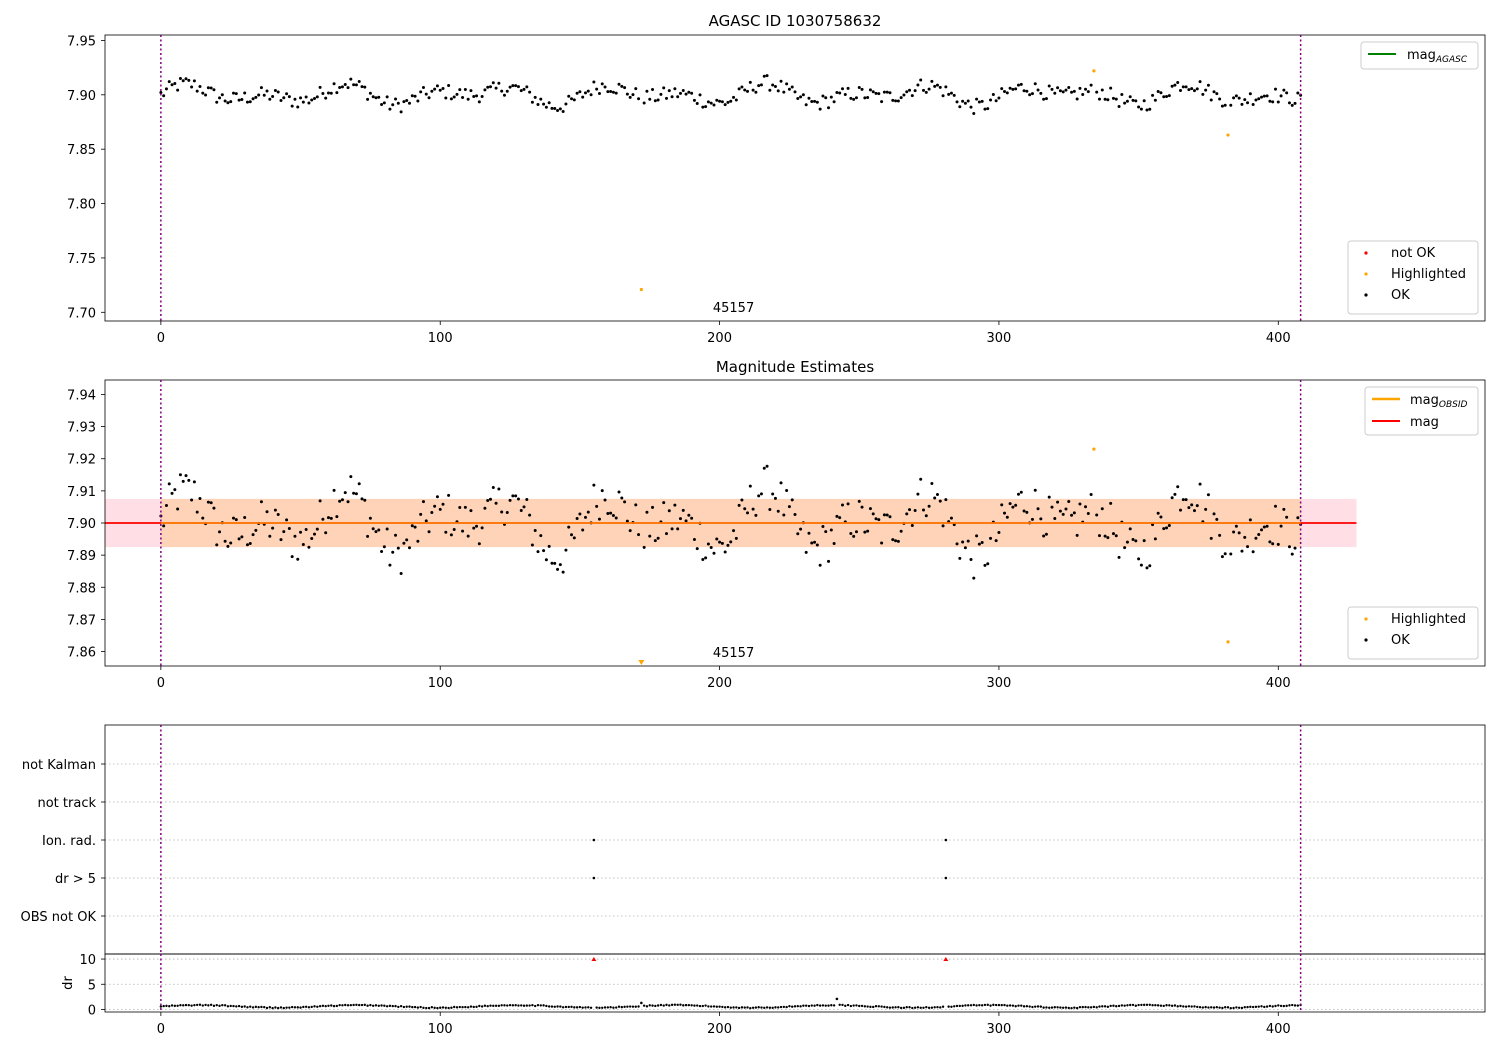  I want to click on panel2-x-axis: 0 100 200 300 400, so click(724, 678).